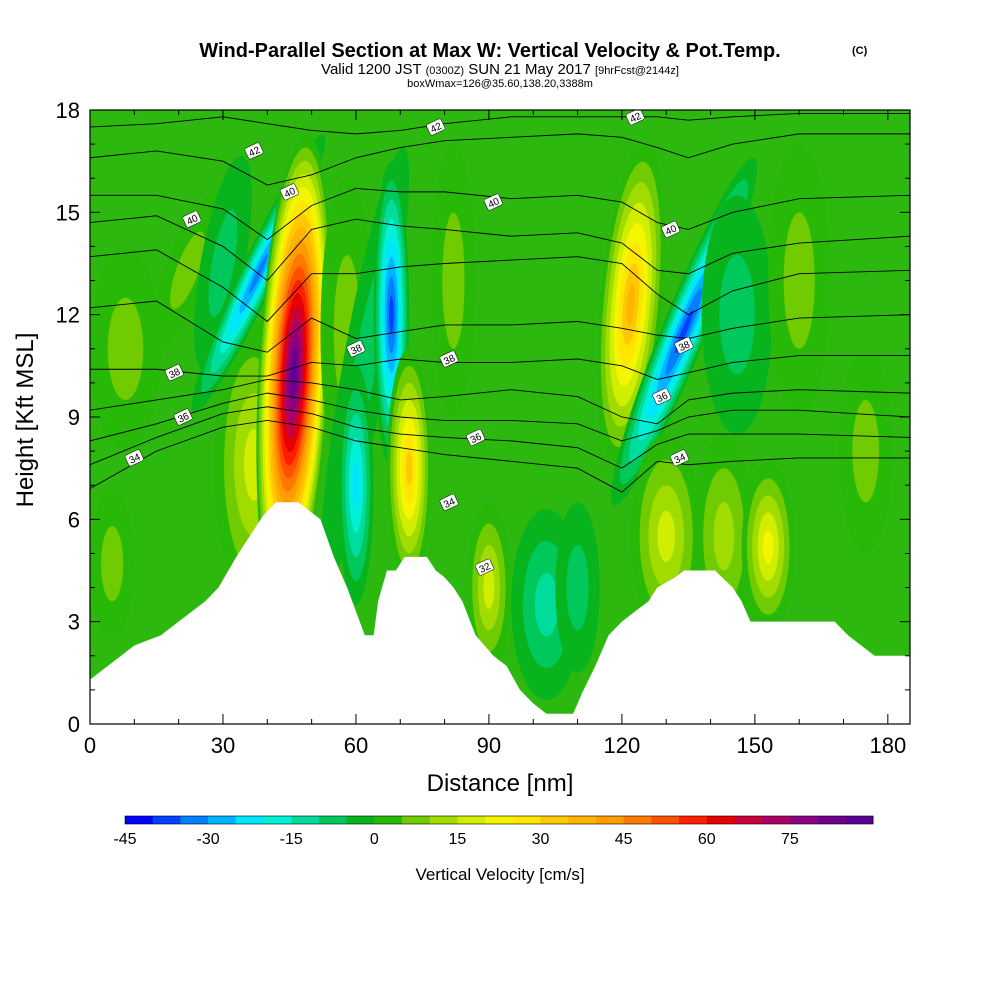  Describe the element at coordinates (500, 84) in the screenshot. I see `box-info: boxWmax=126@35.60,138.20,3388m` at that location.